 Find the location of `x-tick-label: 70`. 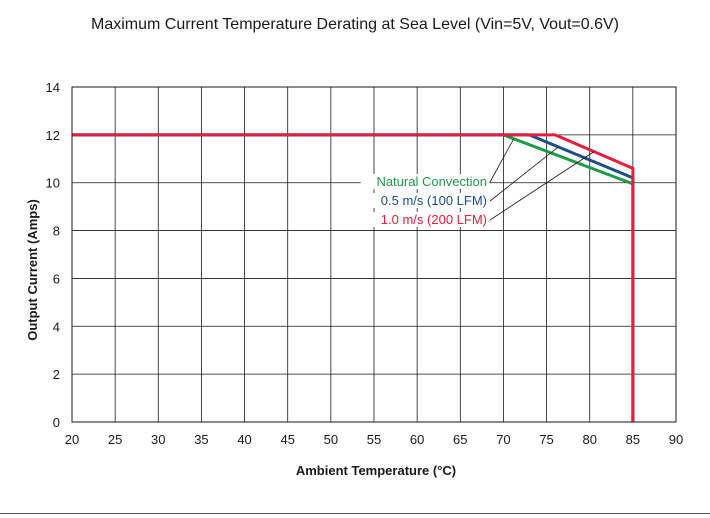

x-tick-label: 70 is located at coordinates (503, 439).